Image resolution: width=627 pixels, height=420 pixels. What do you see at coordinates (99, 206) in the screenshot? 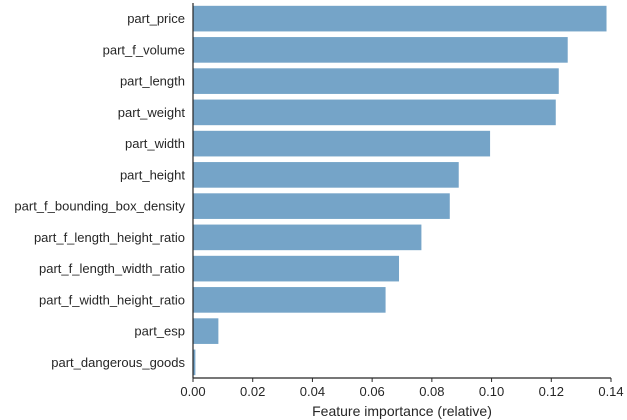
I see `category-label: part_f_bounding_box_density` at bounding box center [99, 206].